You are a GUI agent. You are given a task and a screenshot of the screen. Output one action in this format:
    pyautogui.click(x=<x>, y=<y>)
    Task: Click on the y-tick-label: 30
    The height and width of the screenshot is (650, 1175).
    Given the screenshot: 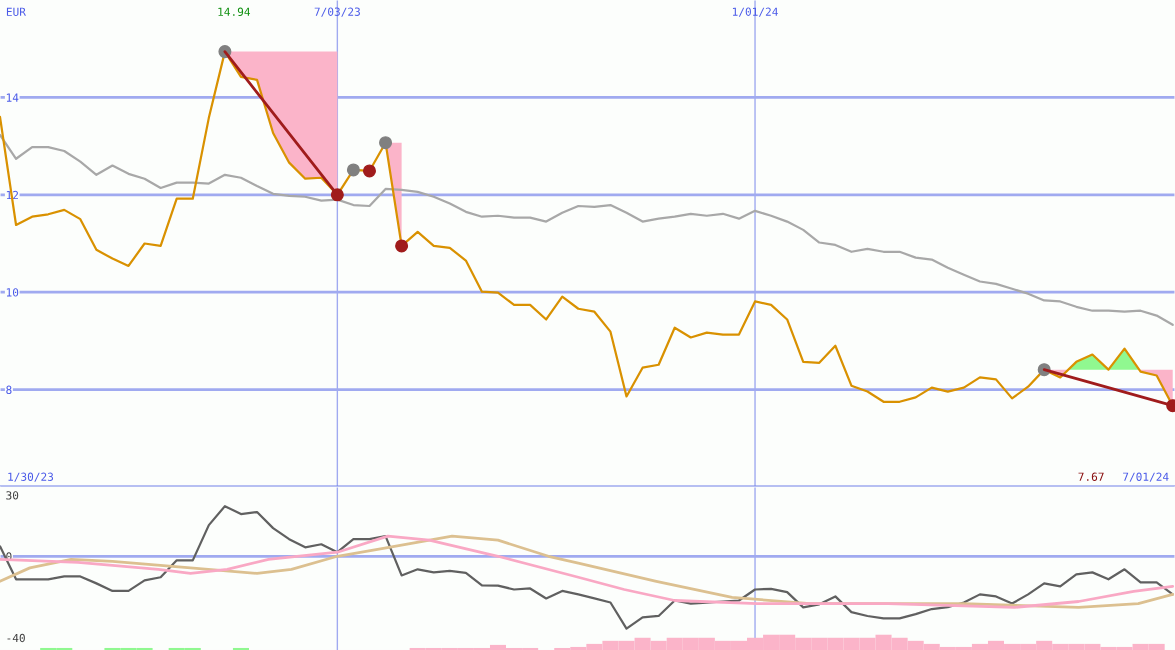 What is the action you would take?
    pyautogui.click(x=12, y=495)
    